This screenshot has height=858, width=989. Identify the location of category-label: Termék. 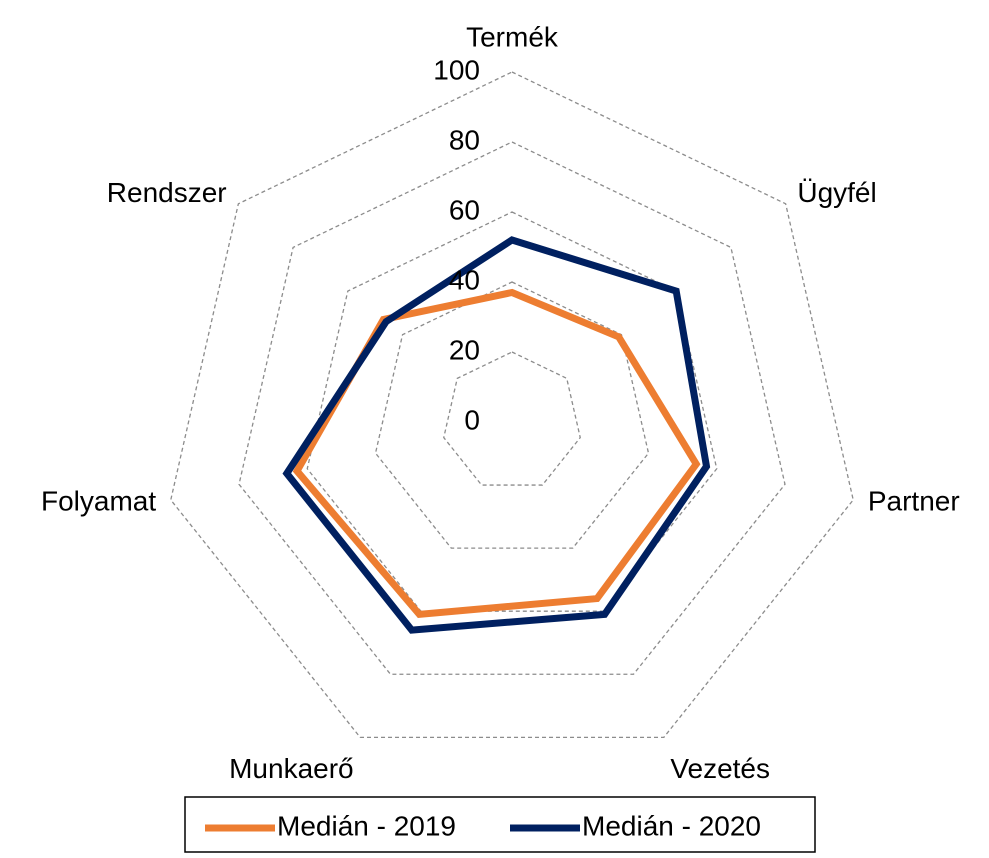
(512, 36).